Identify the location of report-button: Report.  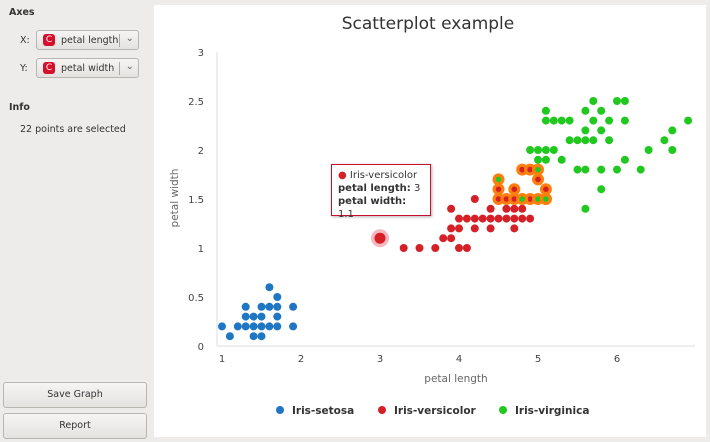
(75, 426).